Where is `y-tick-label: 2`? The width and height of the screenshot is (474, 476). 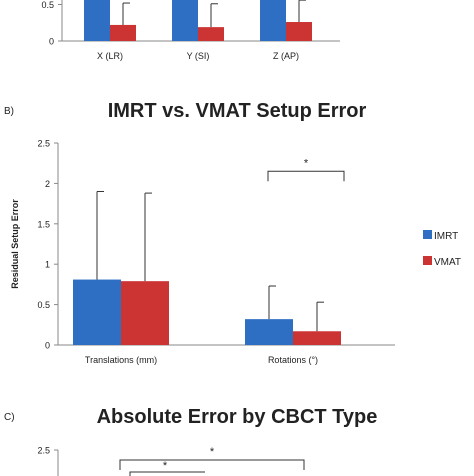
y-tick-label: 2 is located at coordinates (47, 184).